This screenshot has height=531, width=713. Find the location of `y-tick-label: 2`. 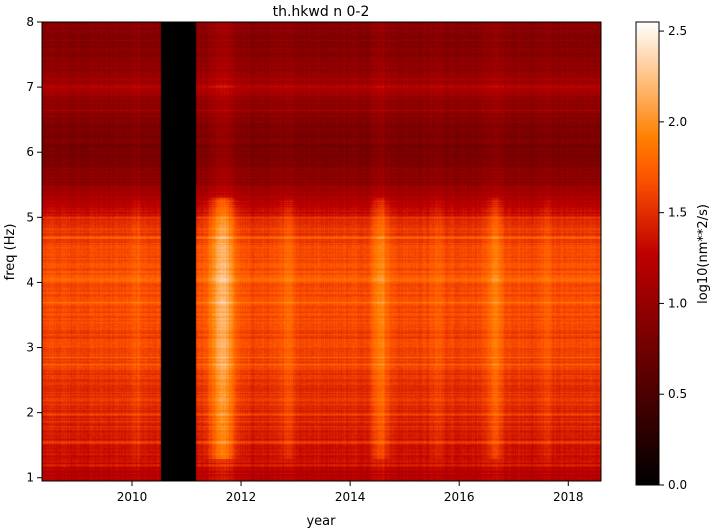

y-tick-label: 2 is located at coordinates (30, 413).